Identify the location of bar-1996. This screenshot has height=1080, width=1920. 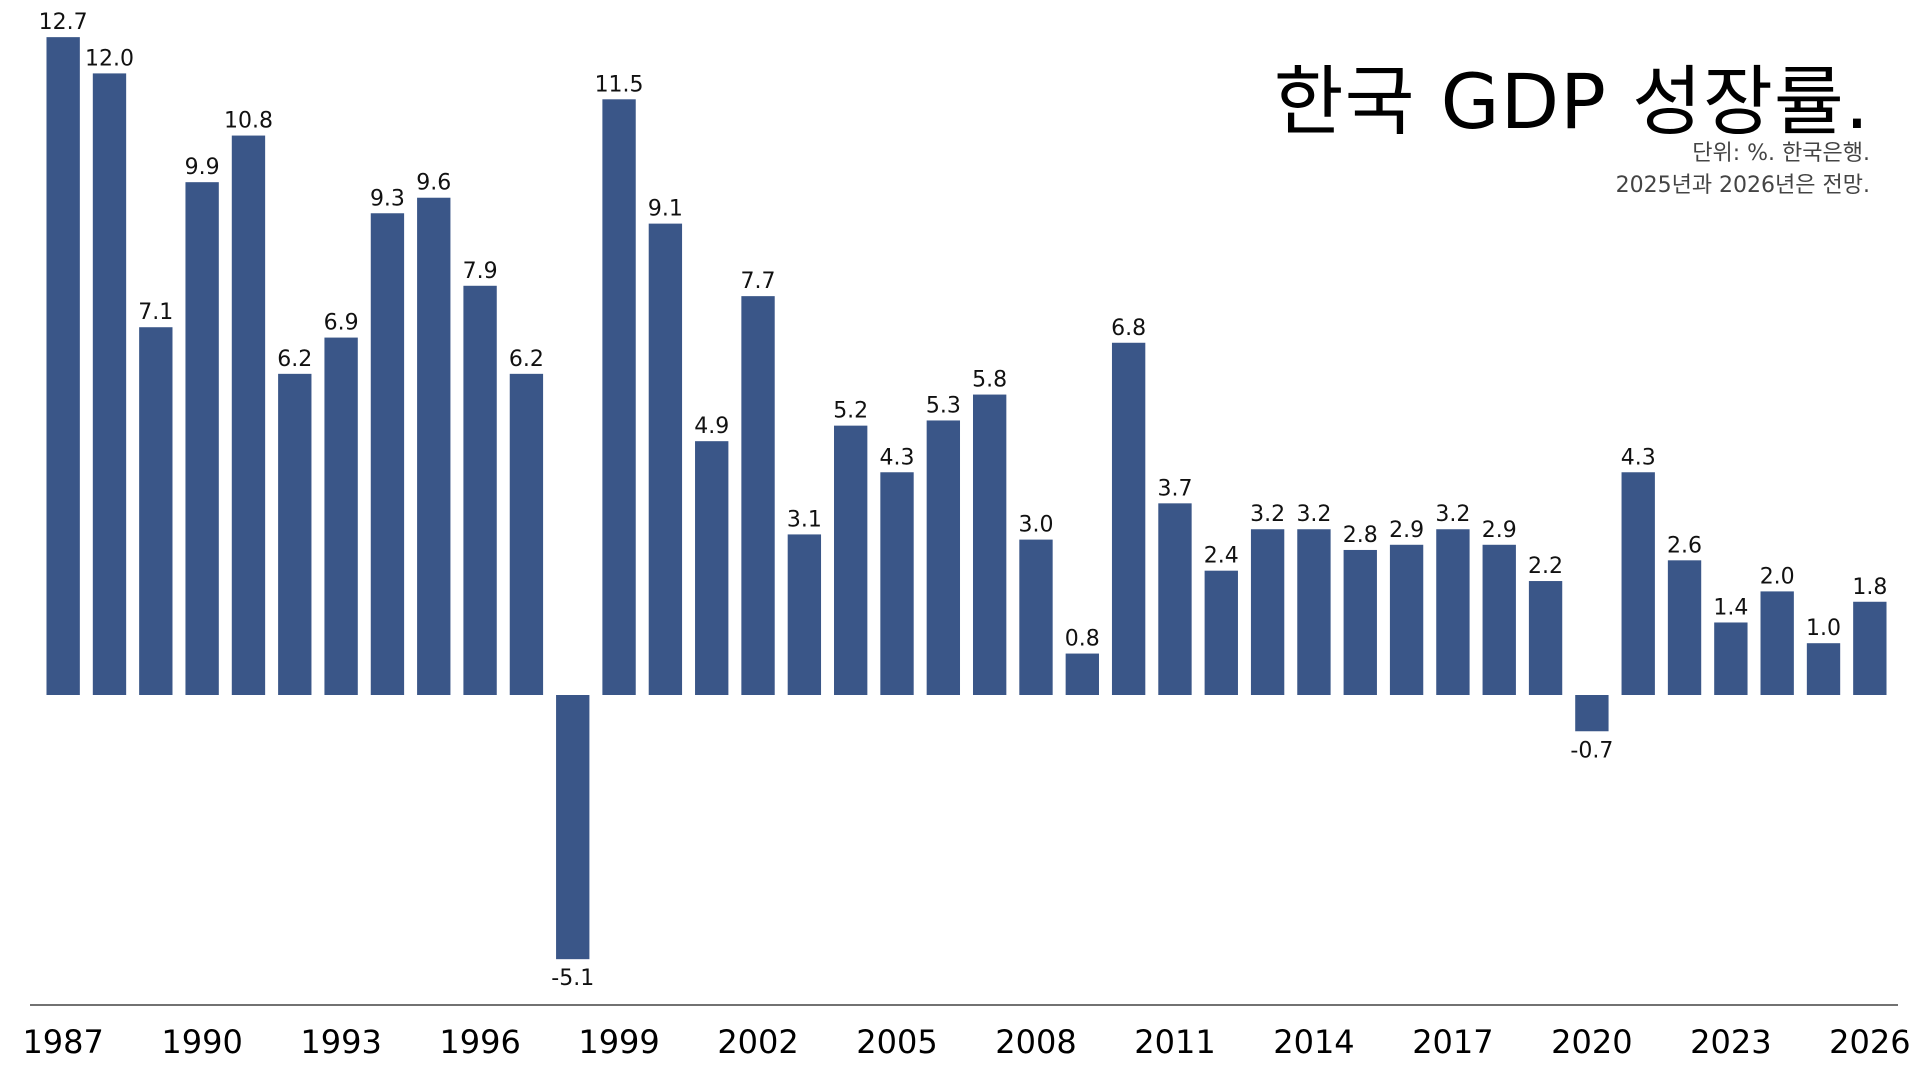
(480, 490).